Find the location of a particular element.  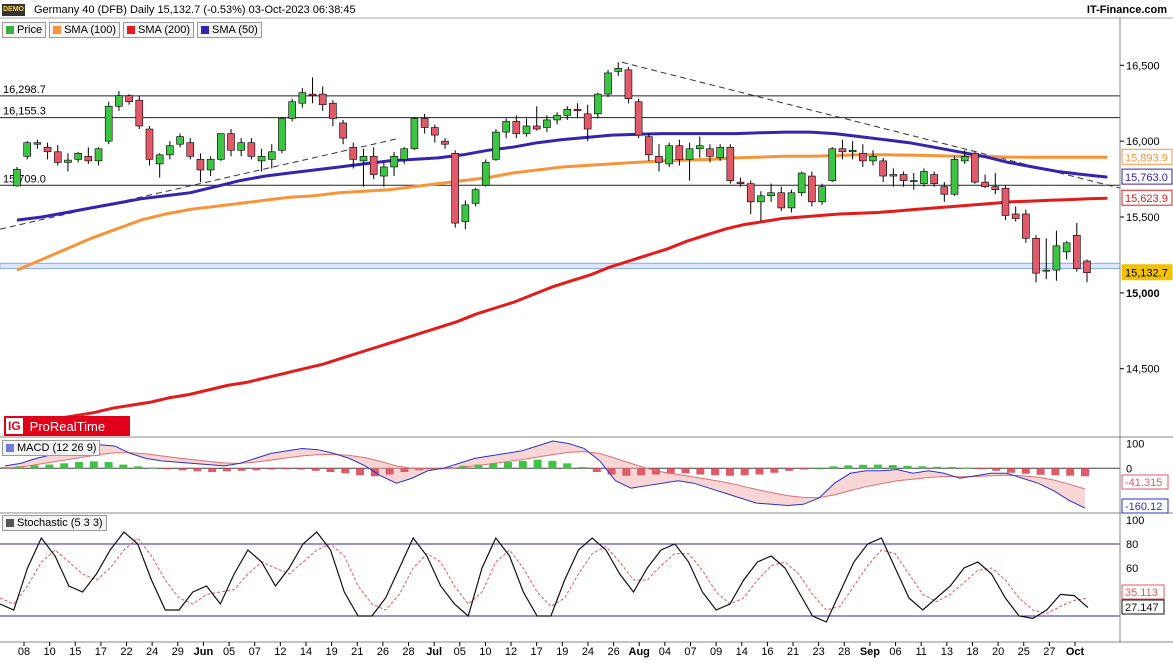

stochastic-k-line is located at coordinates (544, 577).